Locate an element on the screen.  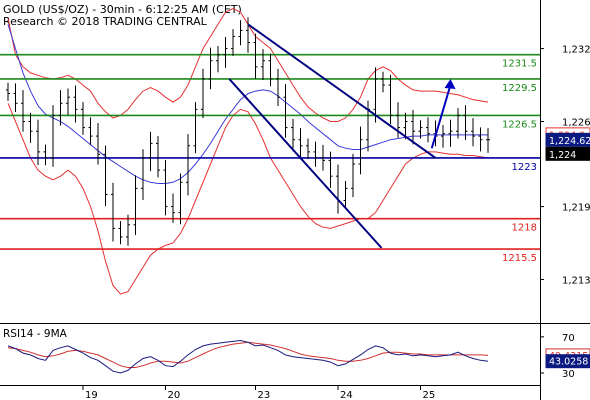
rsi-title: RSI14 - 9MA is located at coordinates (35, 334).